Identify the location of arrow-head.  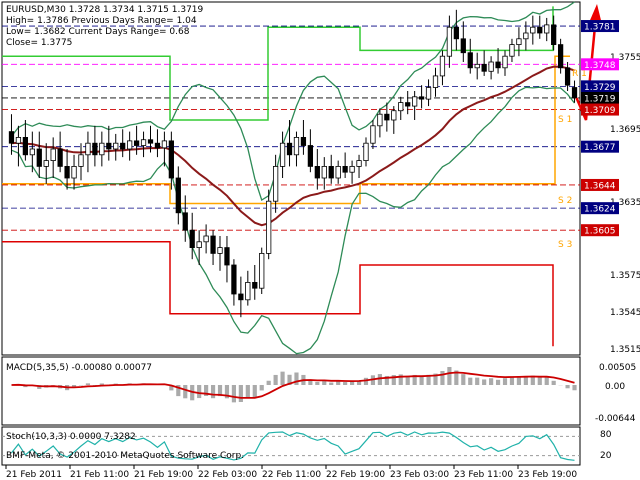
(595, 12).